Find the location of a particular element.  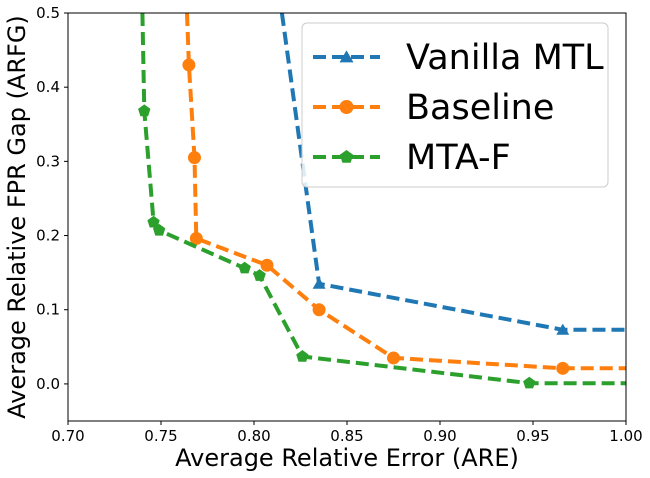

y-tick-label: 0.0 is located at coordinates (48, 384).